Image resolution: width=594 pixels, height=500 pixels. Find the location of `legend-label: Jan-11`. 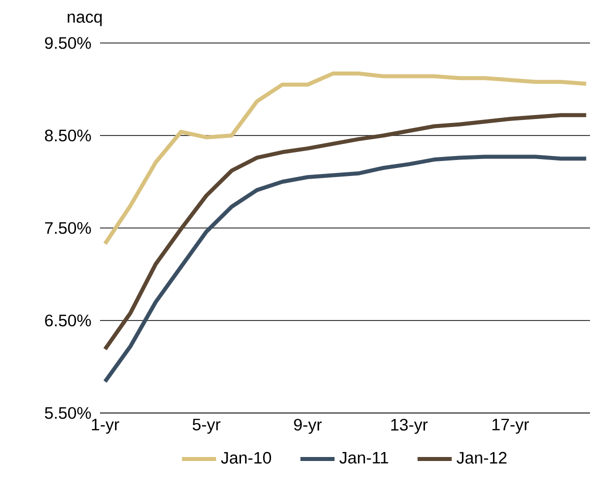

legend-label: Jan-11 is located at coordinates (363, 458).